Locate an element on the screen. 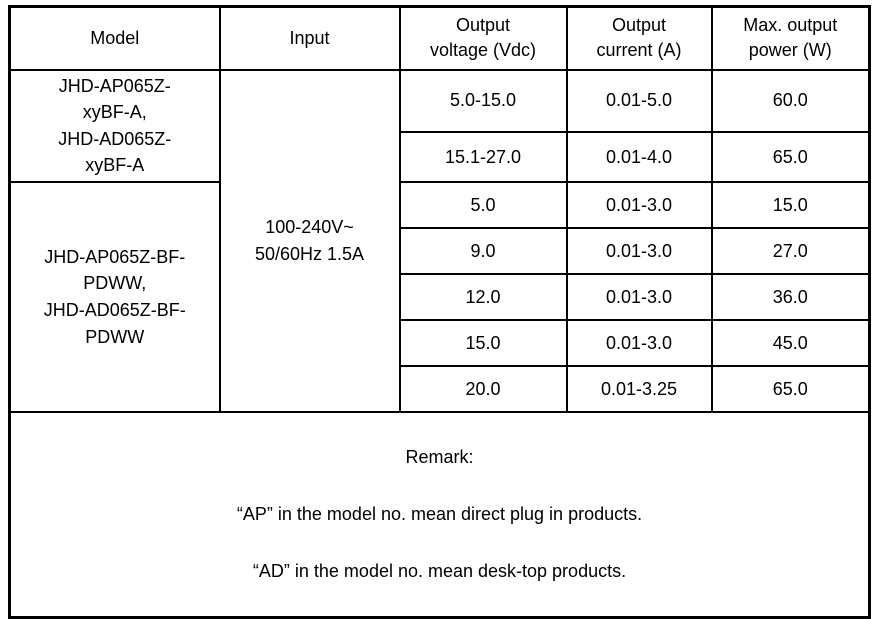 The height and width of the screenshot is (619, 875). remark-title: Remark: is located at coordinates (439, 457).